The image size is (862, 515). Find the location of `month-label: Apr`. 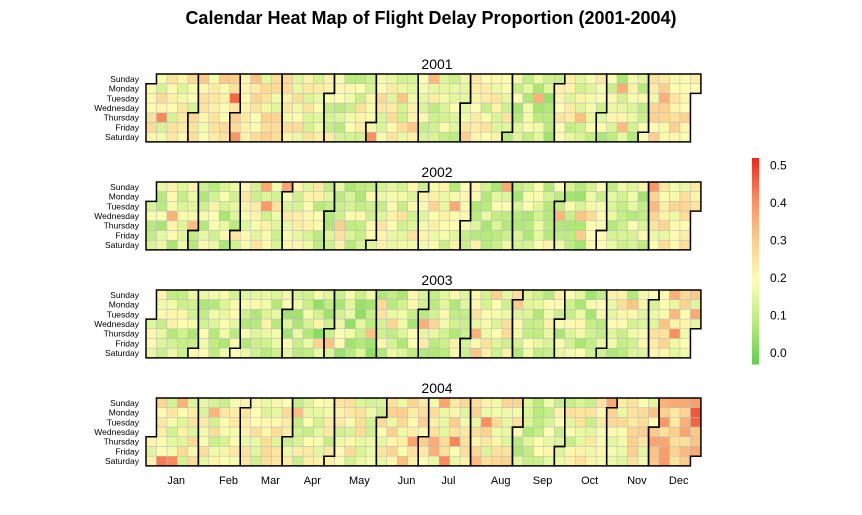

month-label: Apr is located at coordinates (312, 481).